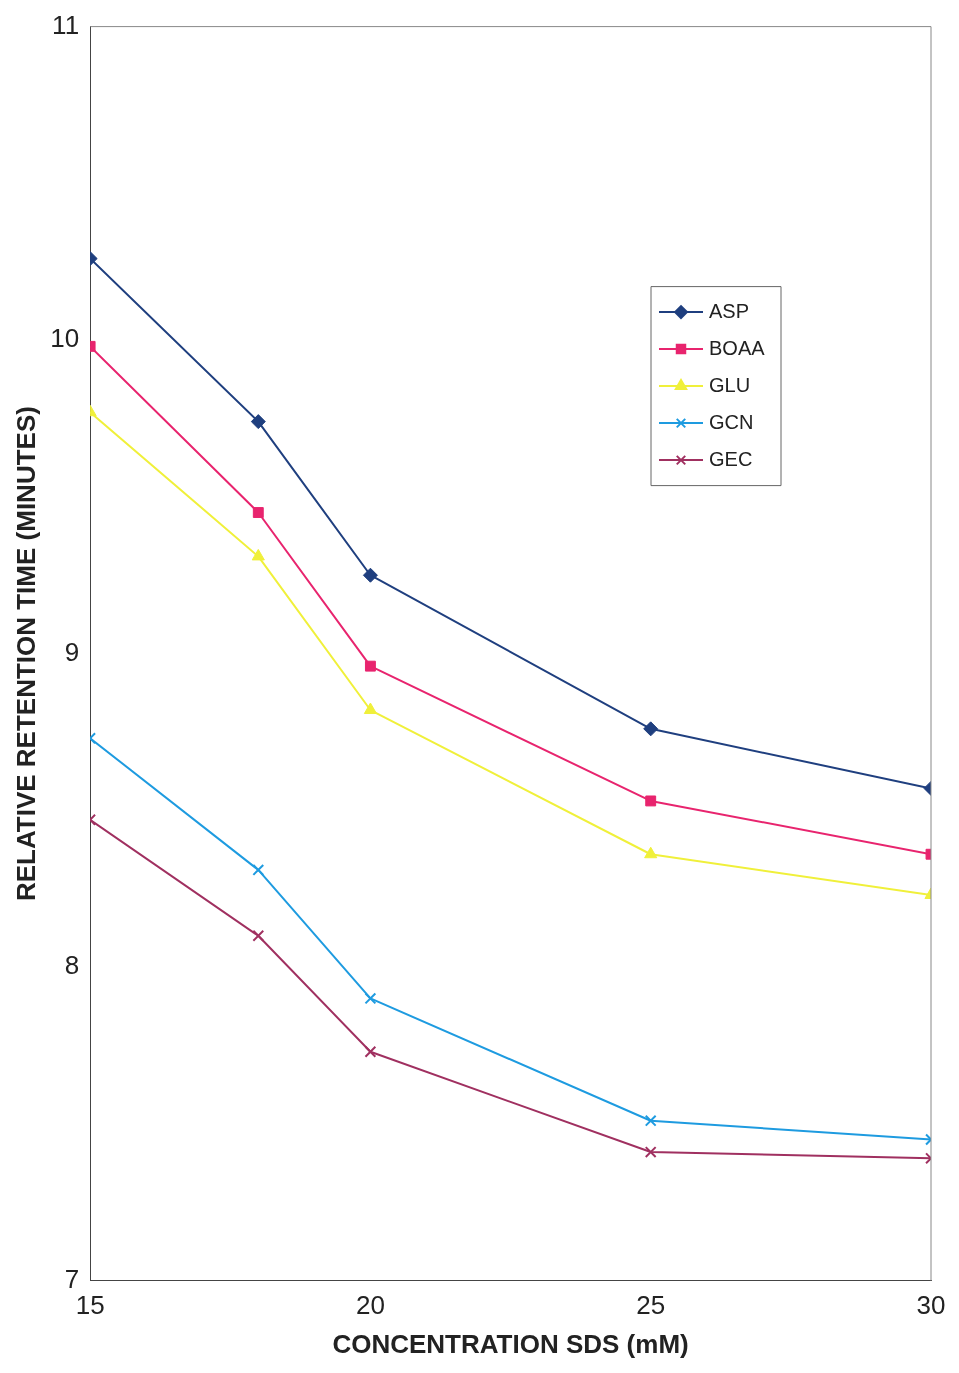  I want to click on y-axis-title: RELATIVE RETENTION TIME (MINUTES), so click(25, 654).